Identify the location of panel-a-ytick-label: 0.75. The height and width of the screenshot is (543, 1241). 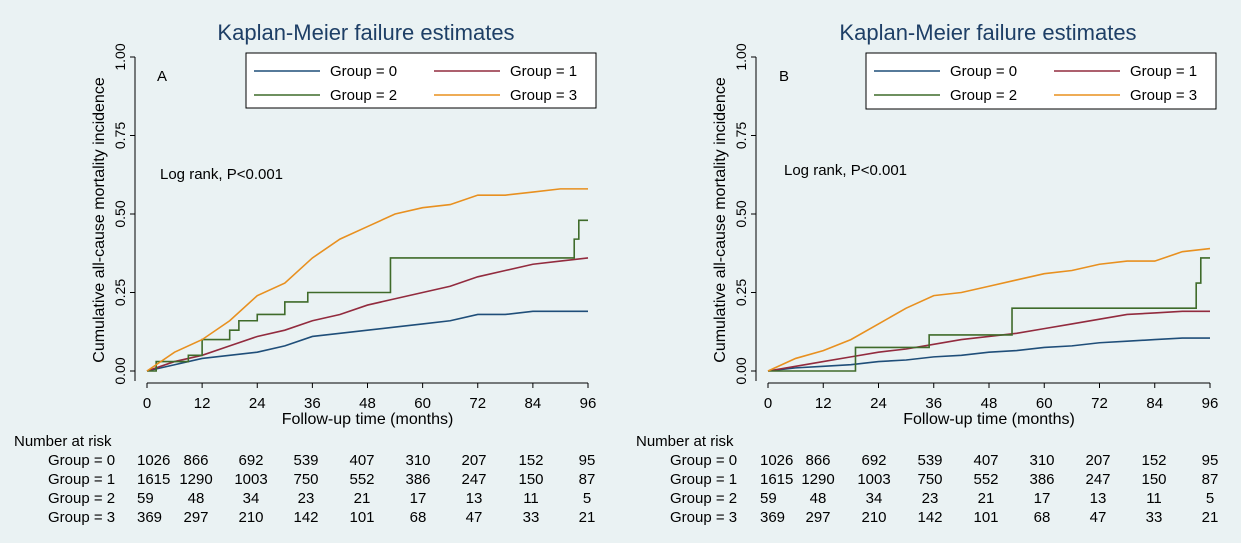
(120, 135).